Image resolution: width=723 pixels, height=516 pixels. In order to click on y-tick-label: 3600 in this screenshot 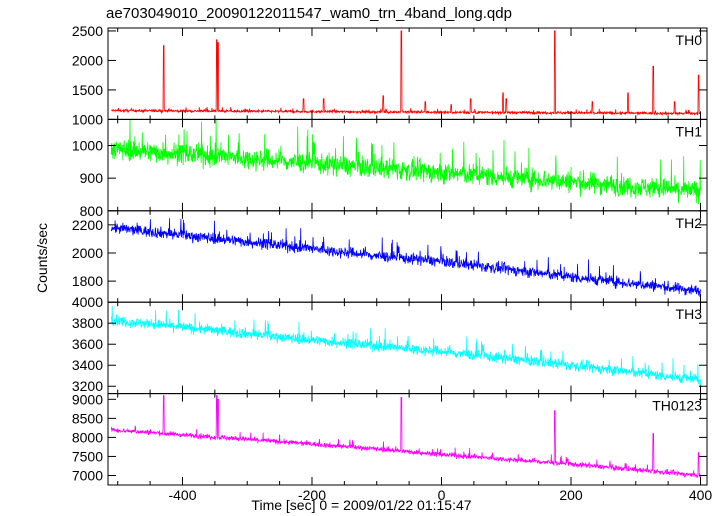, I will do `click(87, 344)`.